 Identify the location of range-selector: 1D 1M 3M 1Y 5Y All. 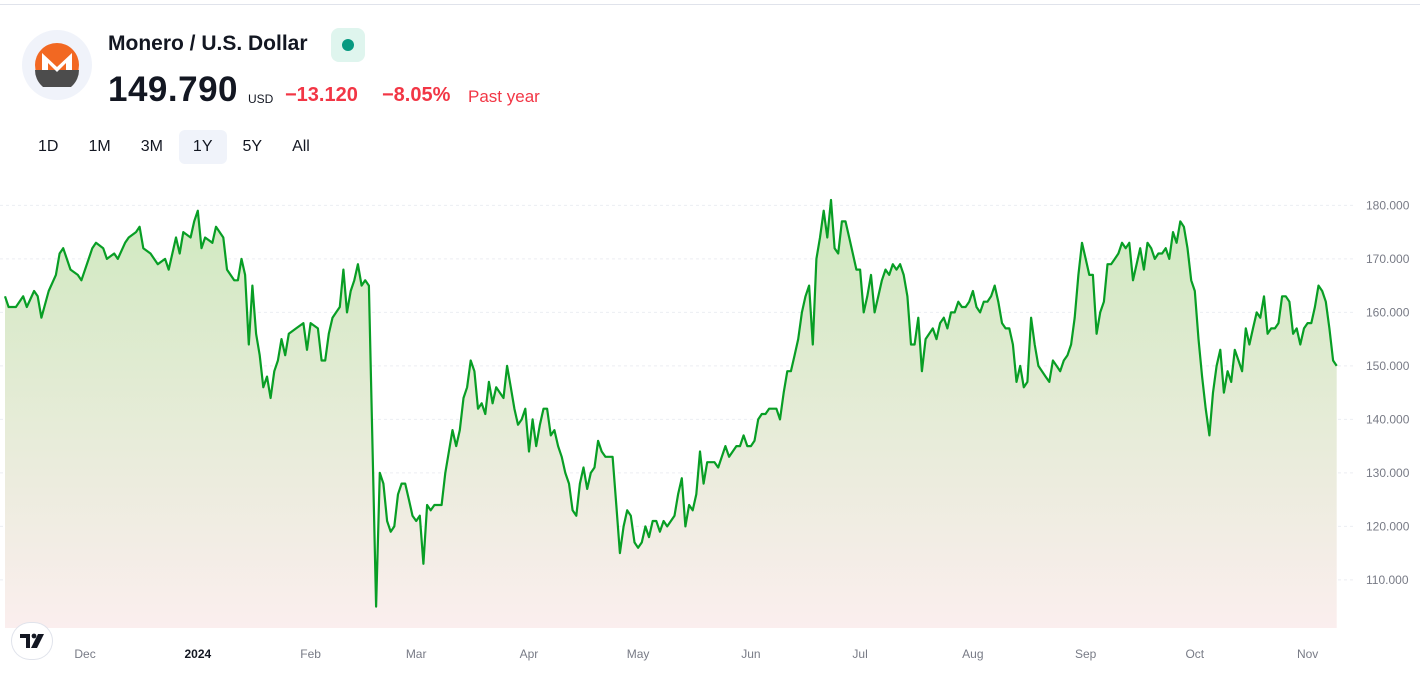
(175, 147).